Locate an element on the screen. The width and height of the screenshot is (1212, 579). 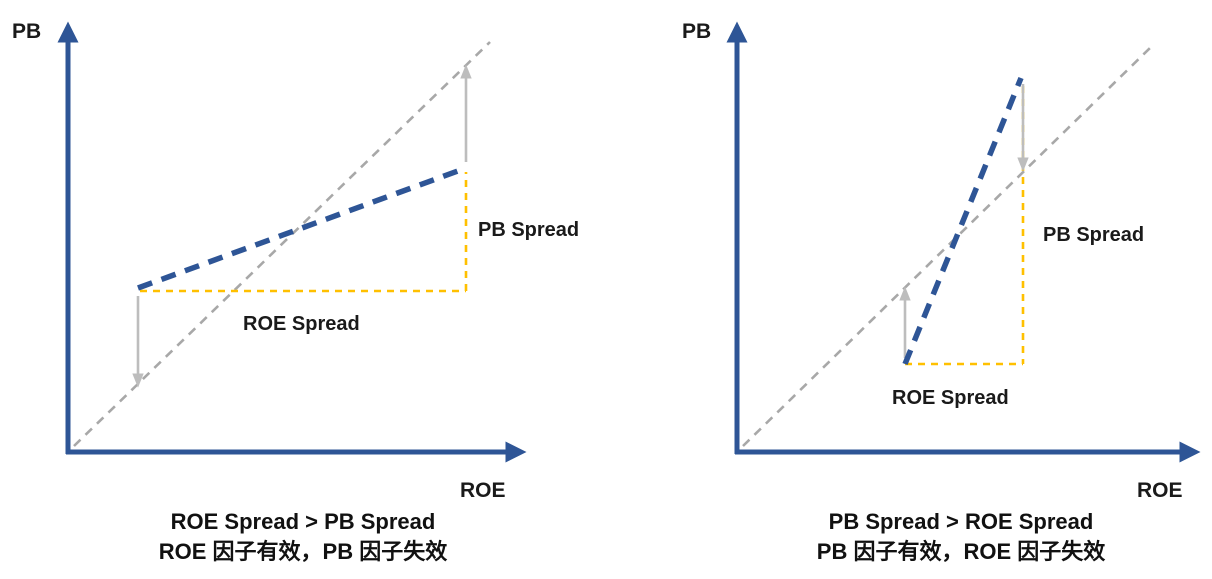
caption-left-line2: ROE 因子有效，PB 因子失效 is located at coordinates (303, 551).